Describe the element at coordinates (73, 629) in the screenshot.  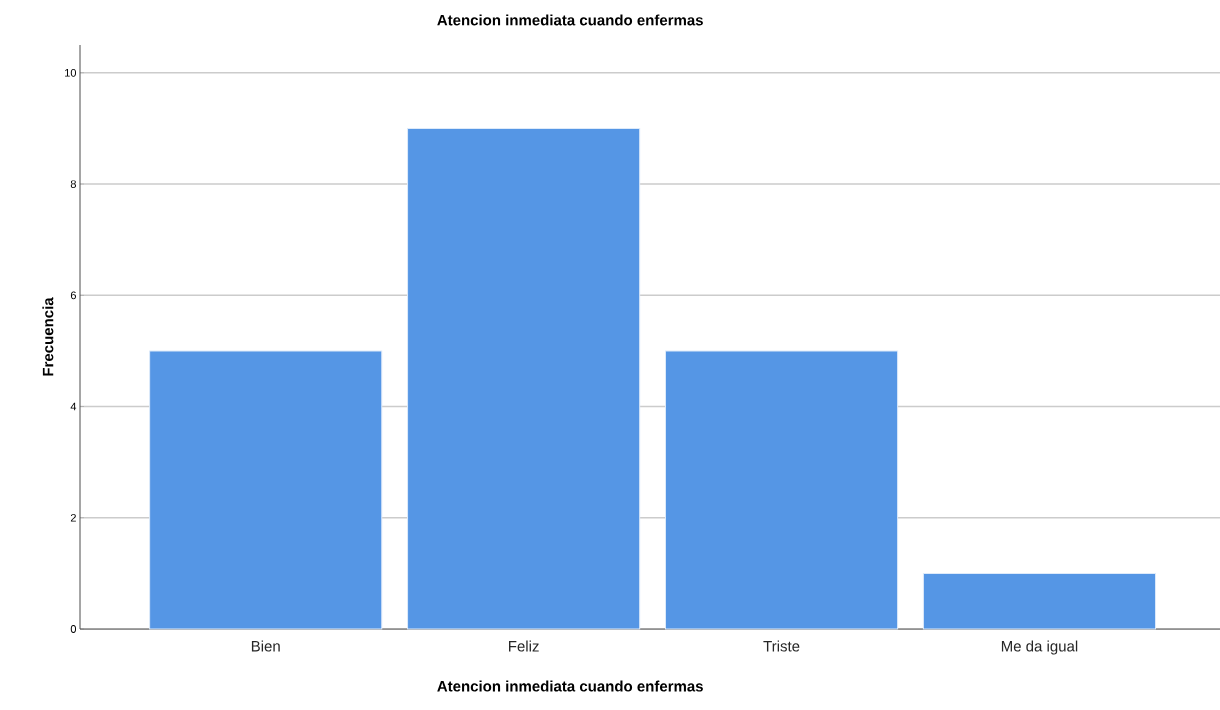
I see `y-tick-label: 0` at that location.